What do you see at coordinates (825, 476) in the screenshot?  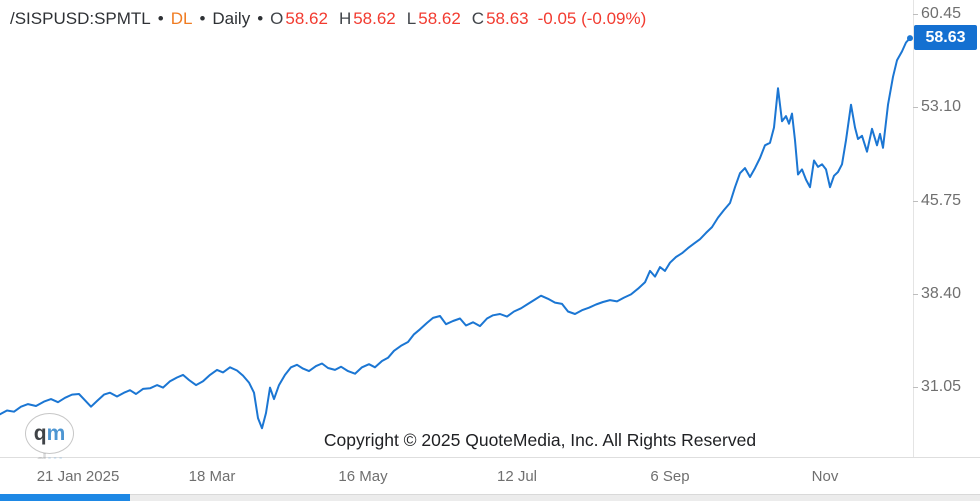 I see `date-axis-label: Nov` at bounding box center [825, 476].